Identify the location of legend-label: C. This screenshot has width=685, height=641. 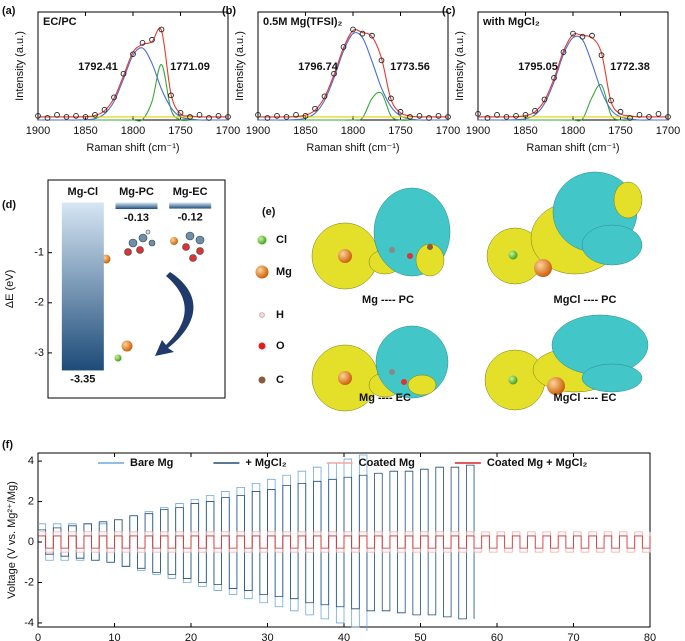
(280, 380).